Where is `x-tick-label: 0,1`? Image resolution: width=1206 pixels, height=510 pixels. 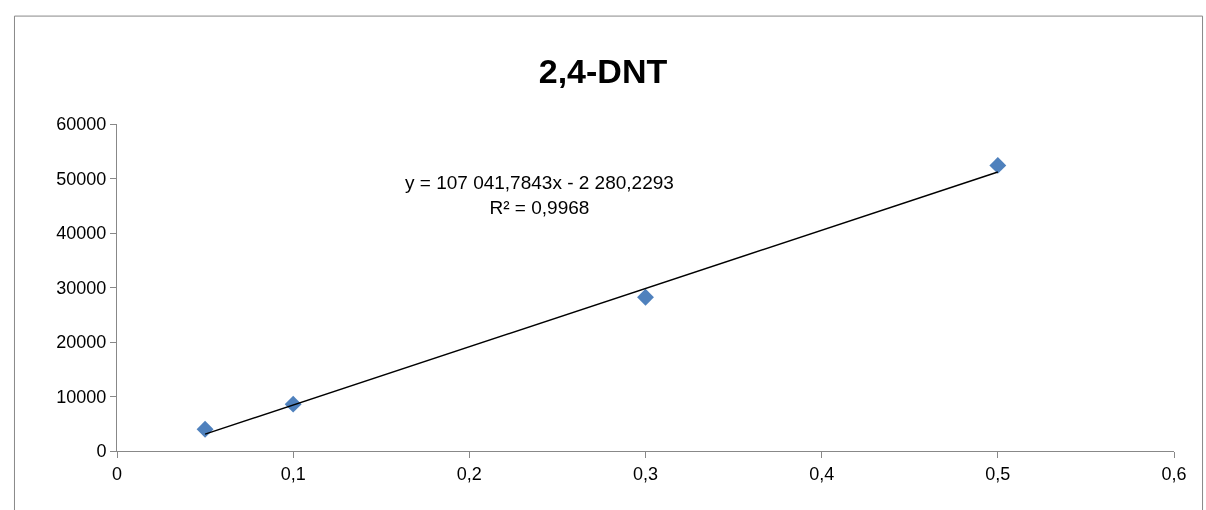 x-tick-label: 0,1 is located at coordinates (293, 473).